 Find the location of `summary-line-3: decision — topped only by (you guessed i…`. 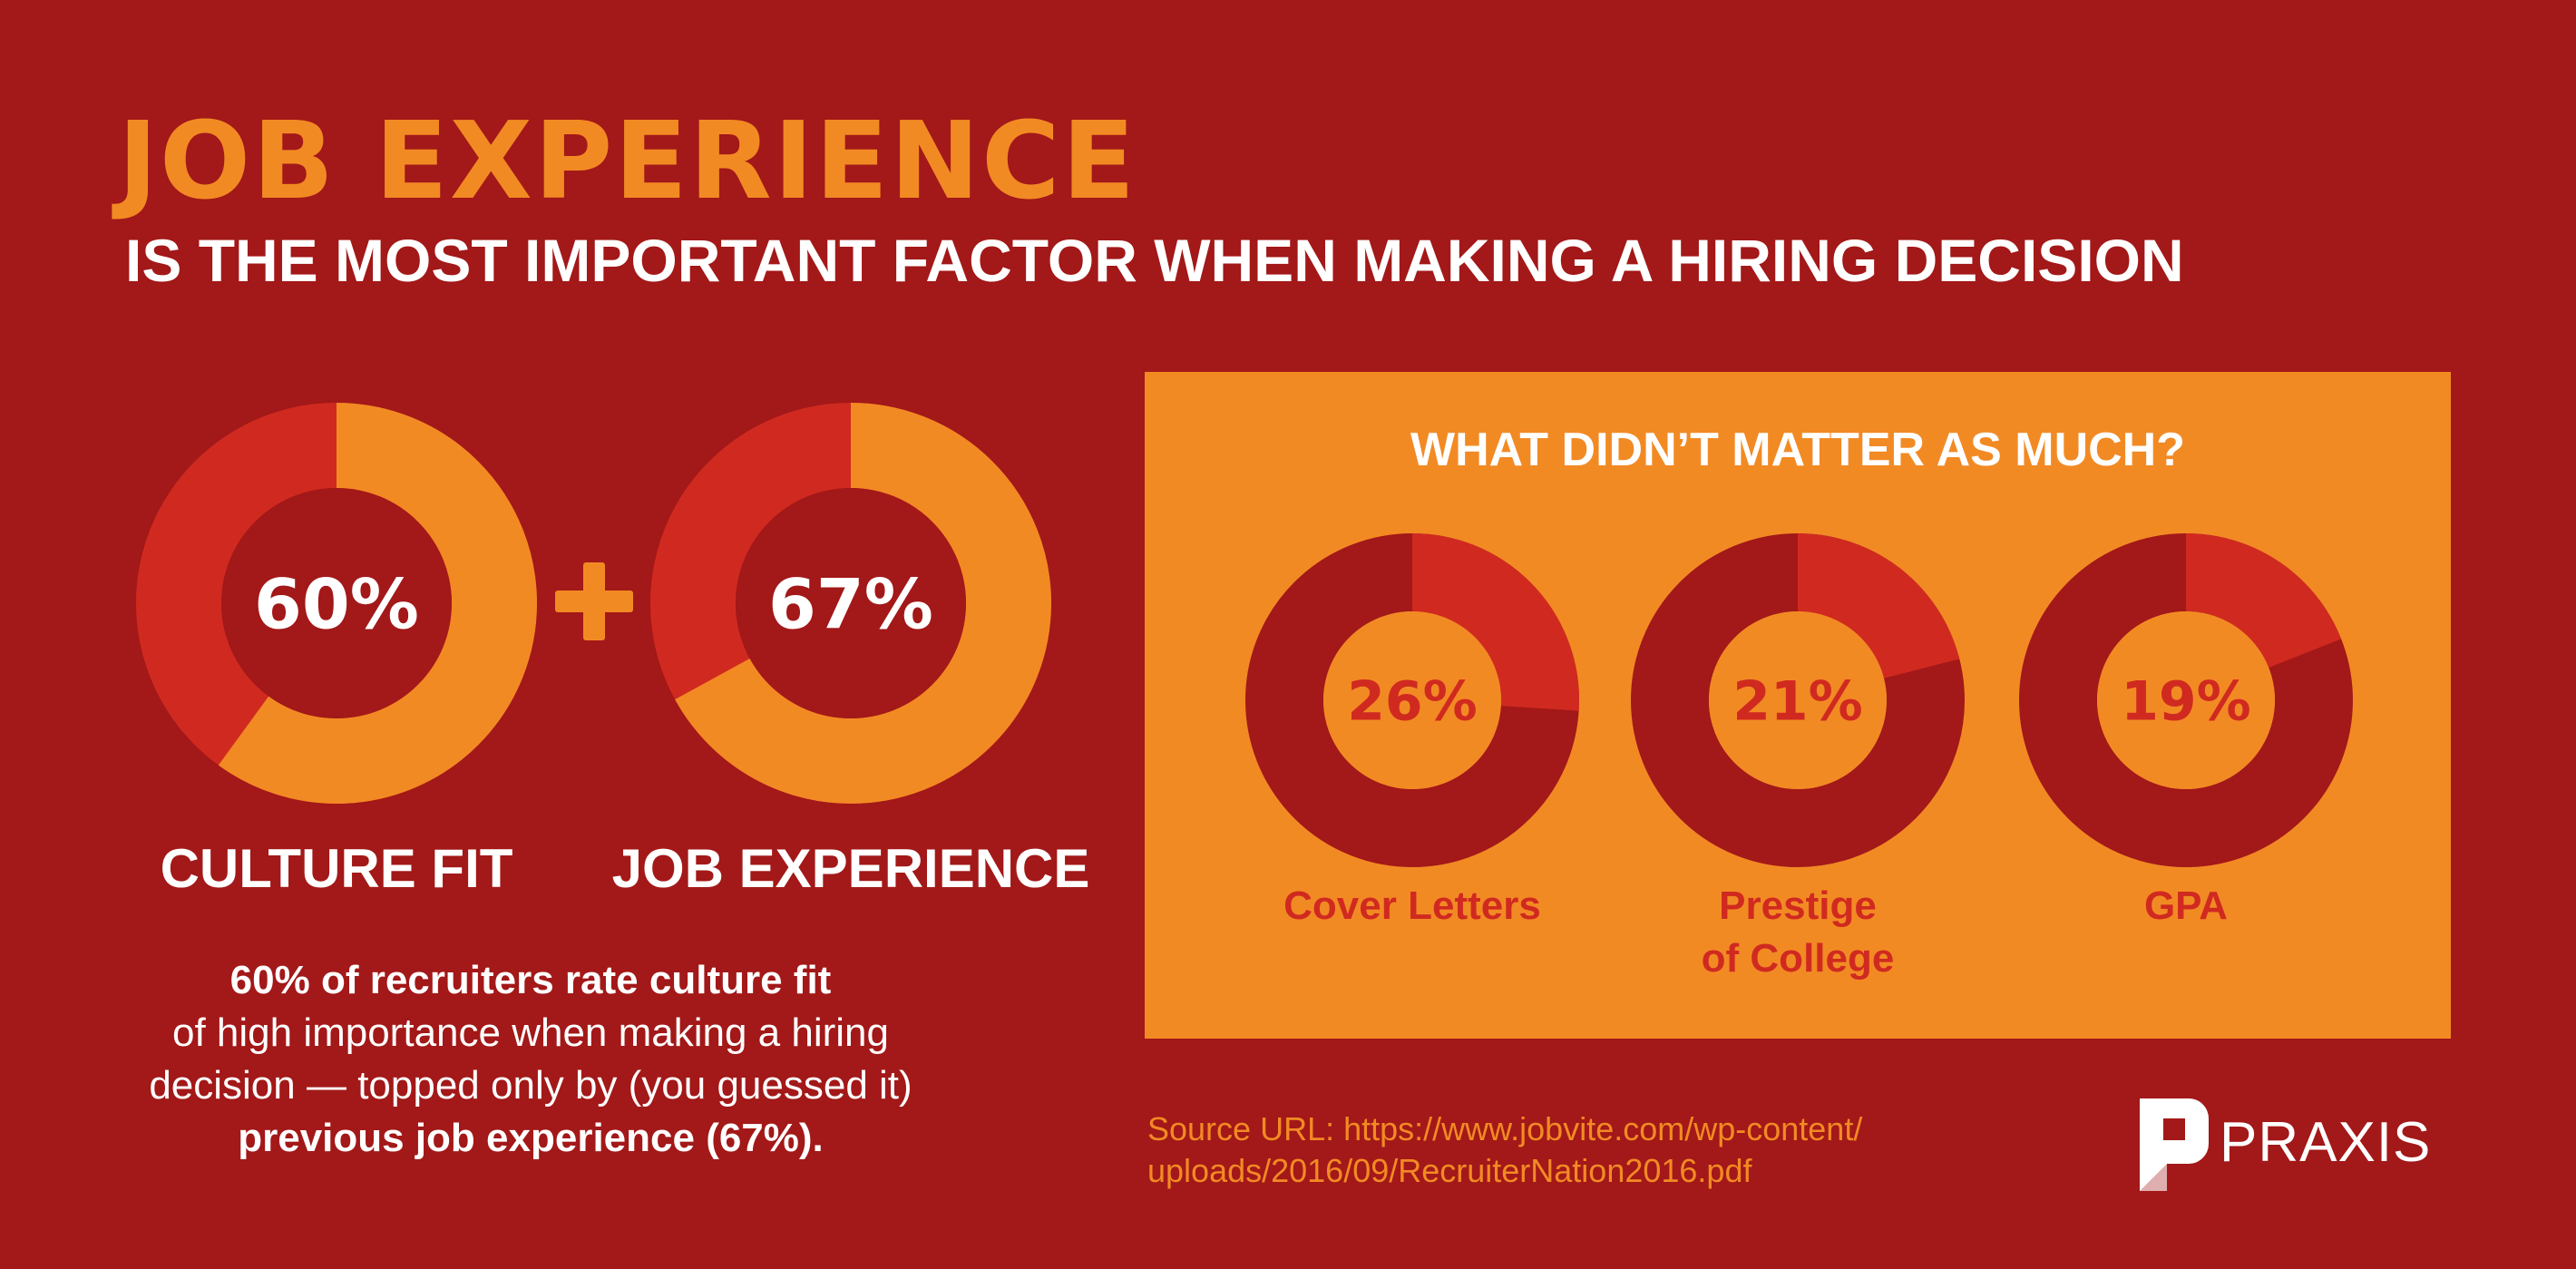

summary-line-3: decision — topped only by (you guessed i… is located at coordinates (530, 1085).